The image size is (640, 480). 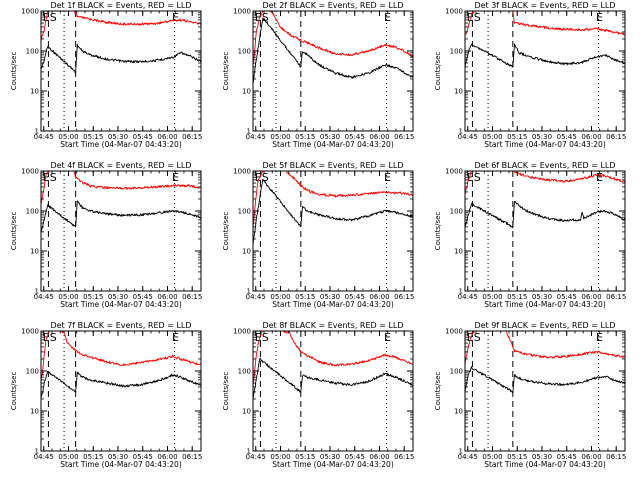 What do you see at coordinates (332, 5) in the screenshot?
I see `panel-title: Det 2f BLACK = Events, RED = LLD` at bounding box center [332, 5].